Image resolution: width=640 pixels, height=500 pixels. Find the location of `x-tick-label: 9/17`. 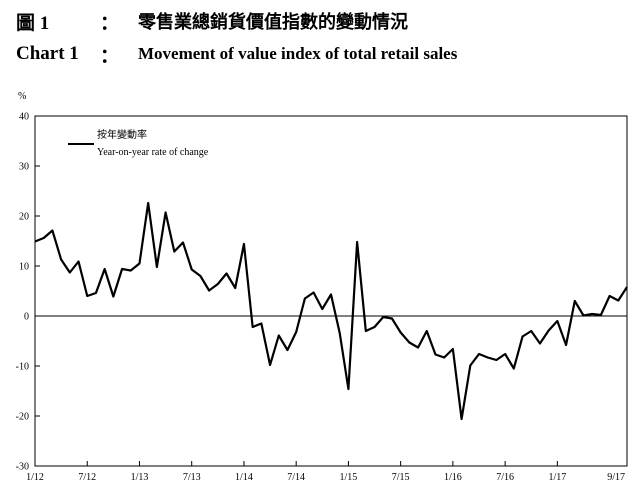

x-tick-label: 9/17 is located at coordinates (616, 477).